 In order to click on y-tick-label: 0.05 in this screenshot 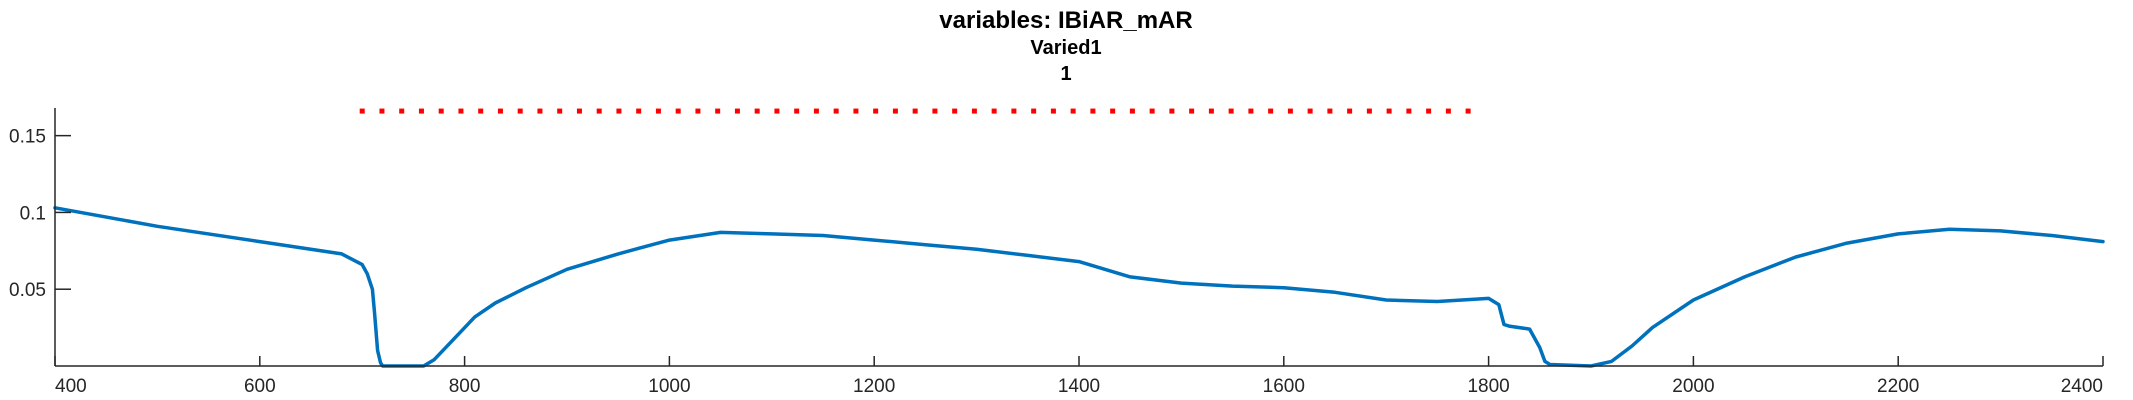, I will do `click(27, 290)`.